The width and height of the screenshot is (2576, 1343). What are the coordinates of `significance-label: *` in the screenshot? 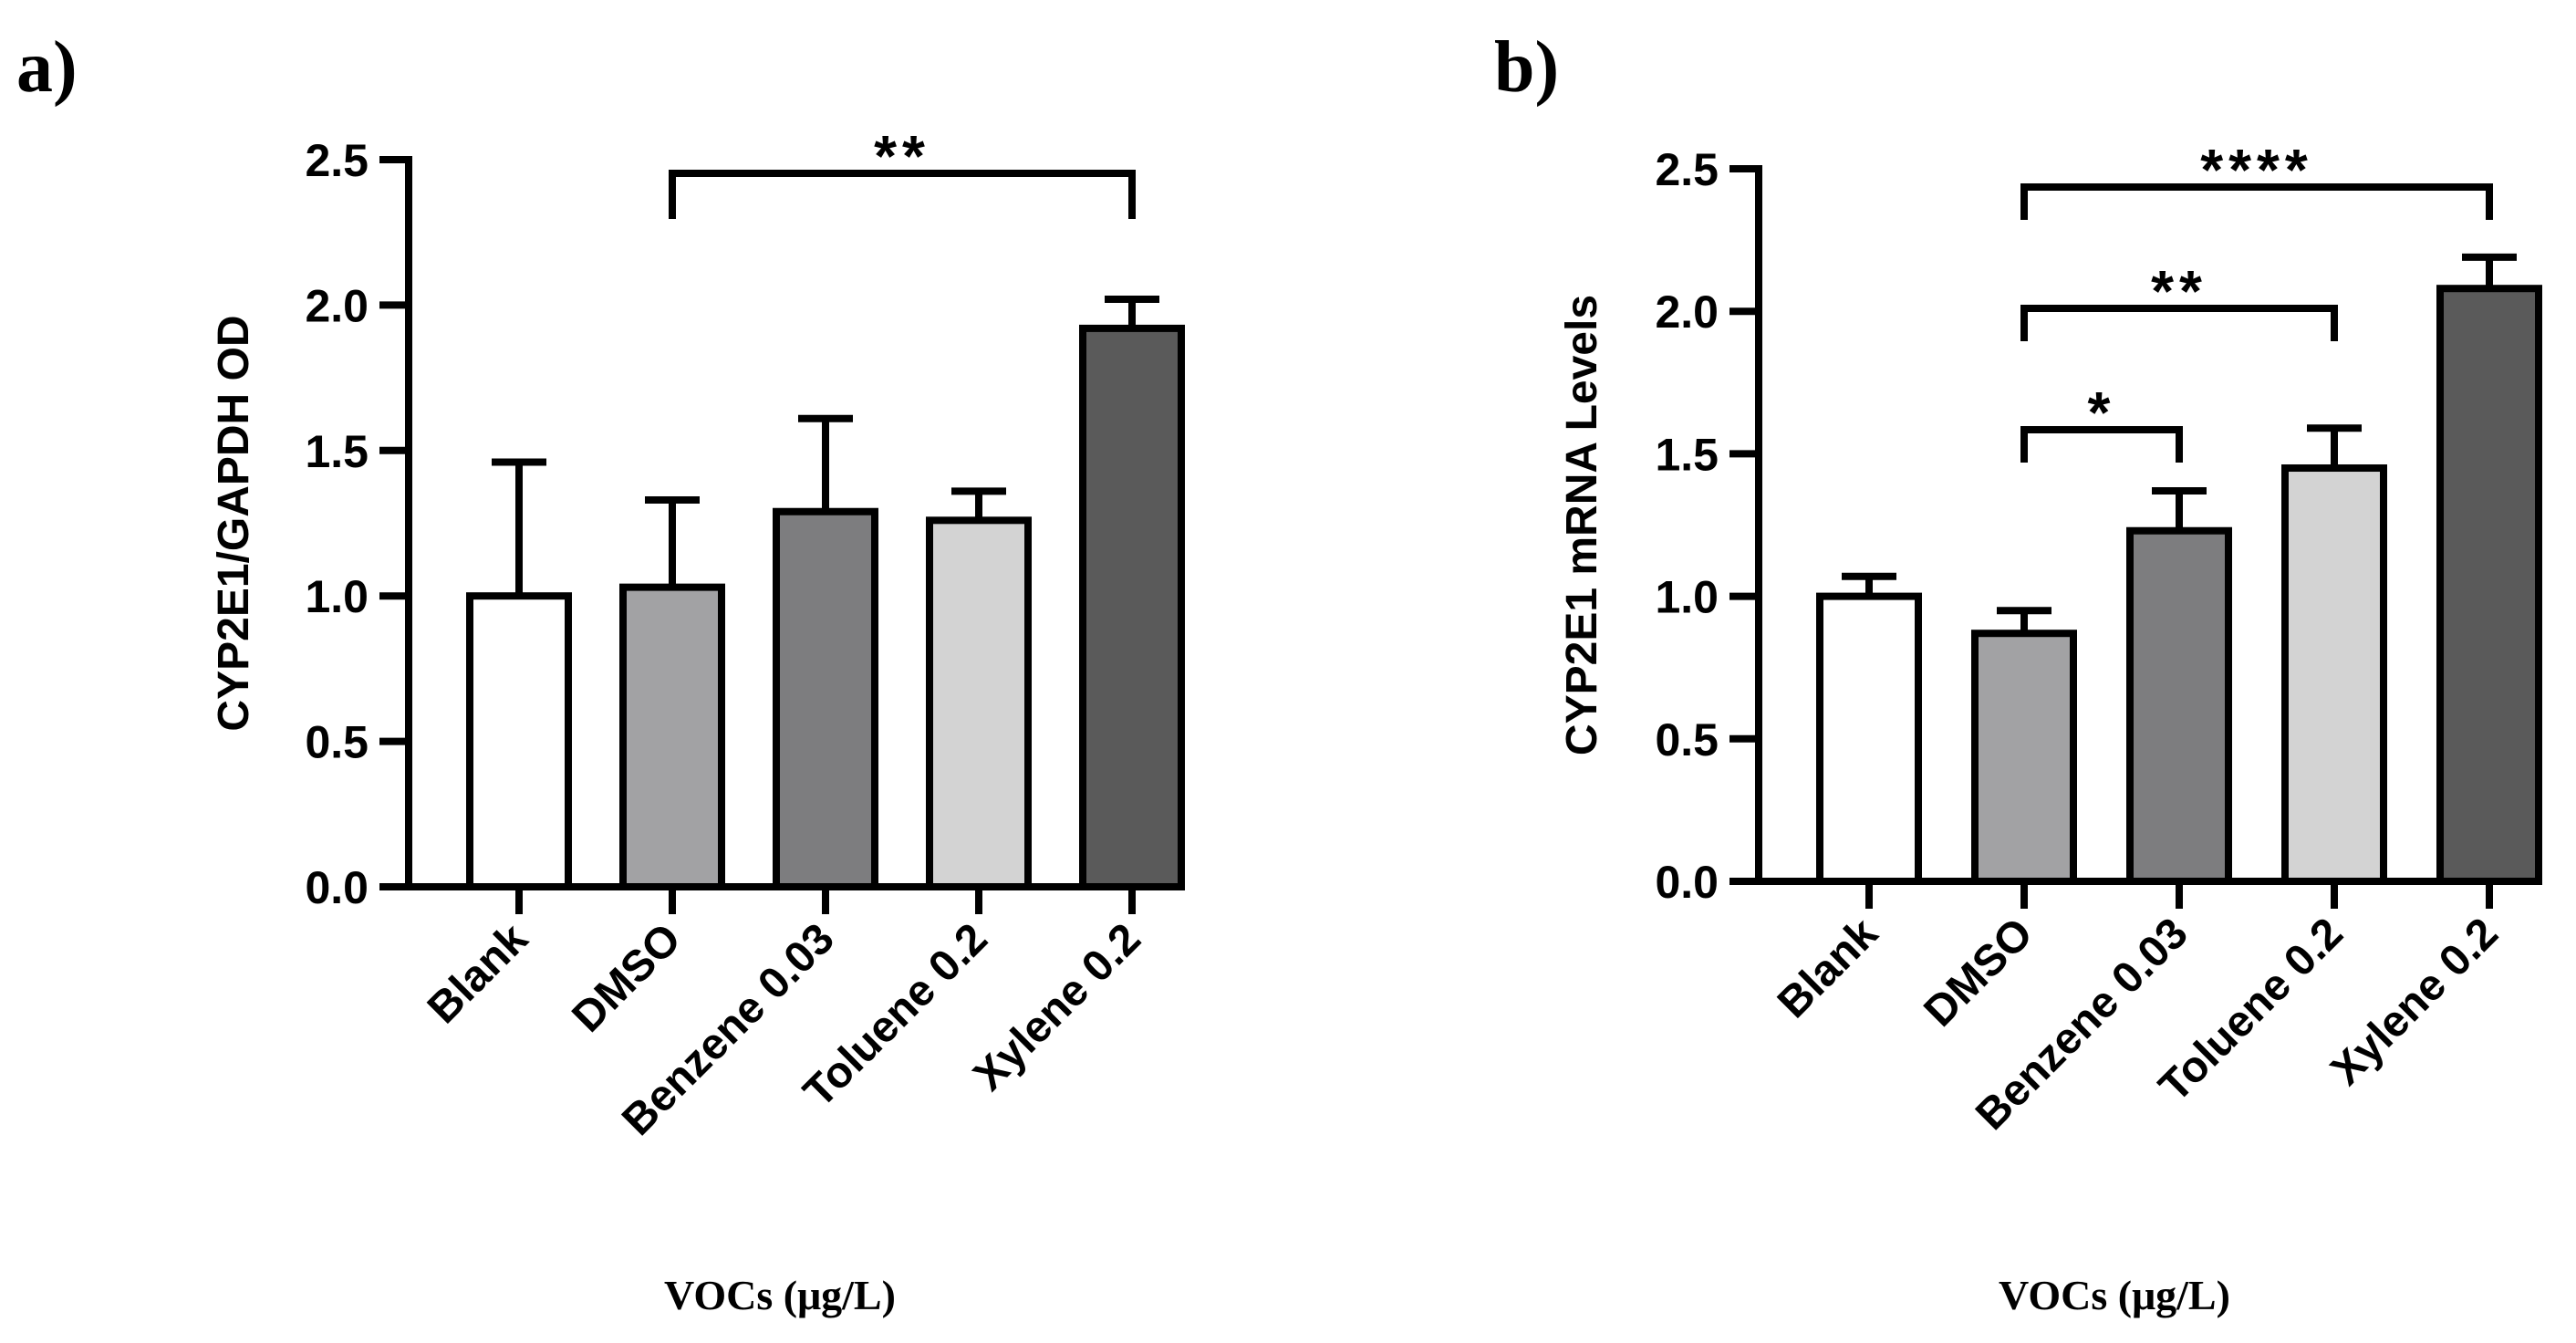 It's located at (2102, 412).